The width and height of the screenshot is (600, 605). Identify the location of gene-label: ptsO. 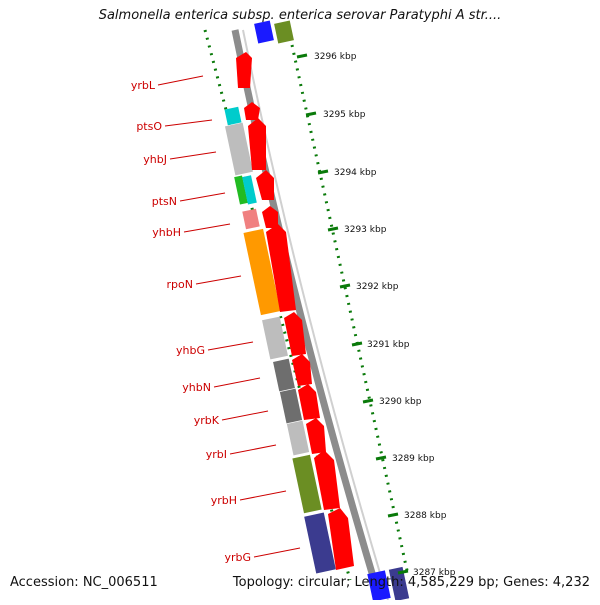
(149, 126).